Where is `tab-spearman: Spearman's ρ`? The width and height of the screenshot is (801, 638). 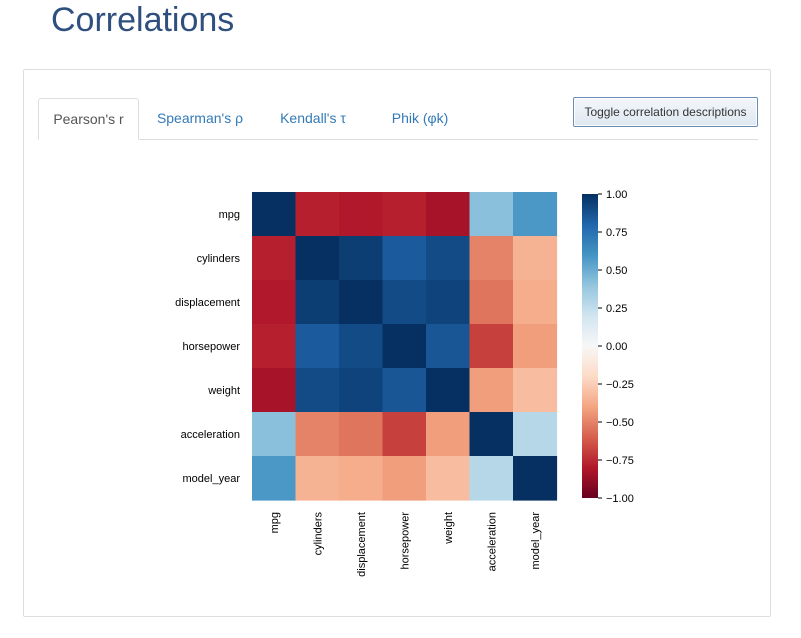 tab-spearman: Spearman's ρ is located at coordinates (200, 118).